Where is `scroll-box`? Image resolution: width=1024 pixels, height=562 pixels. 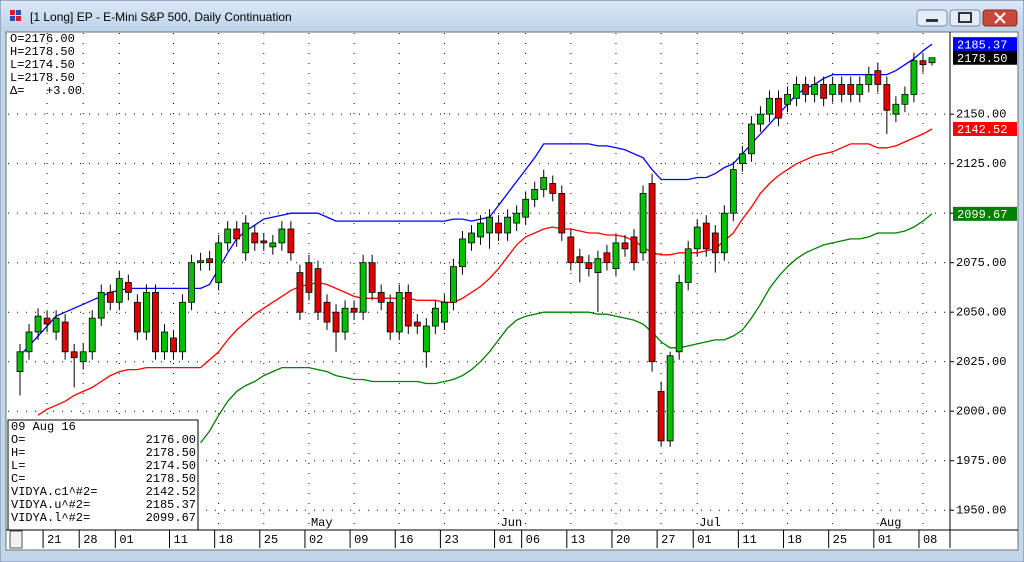
scroll-box is located at coordinates (16, 539).